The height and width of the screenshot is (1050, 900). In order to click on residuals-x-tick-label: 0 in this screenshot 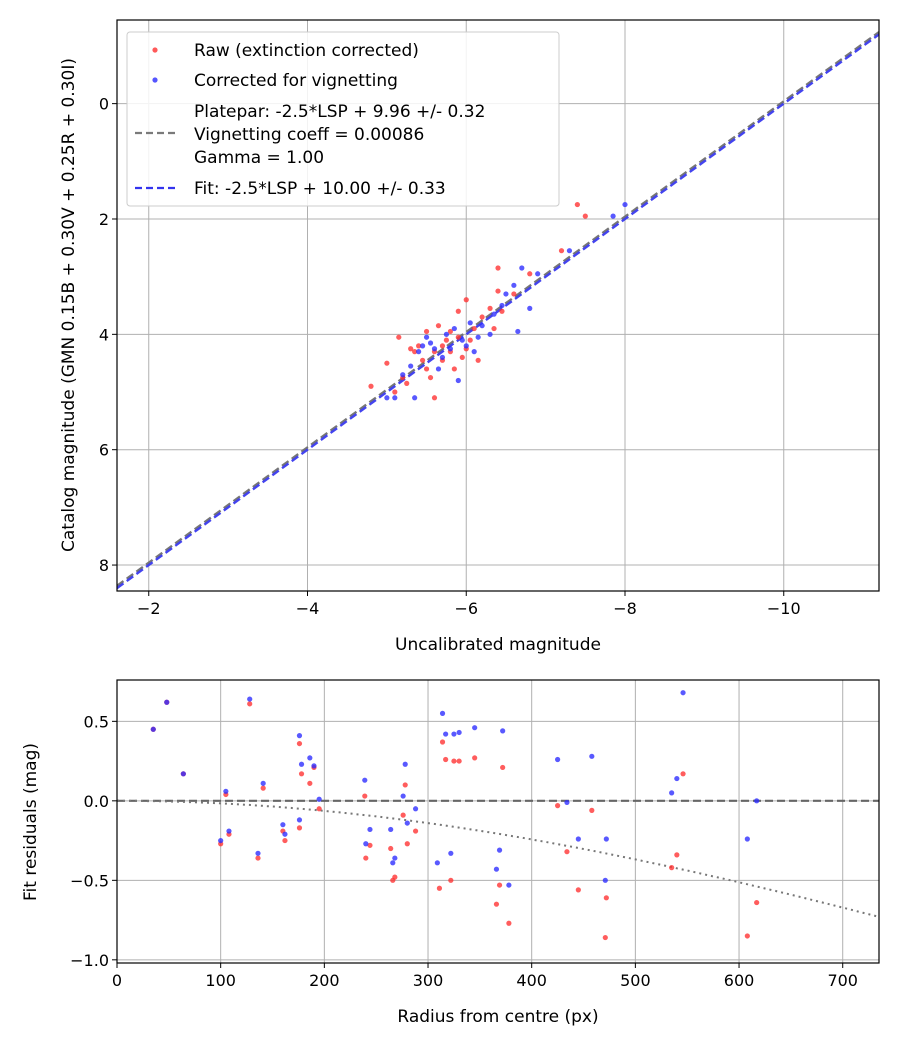, I will do `click(117, 980)`.